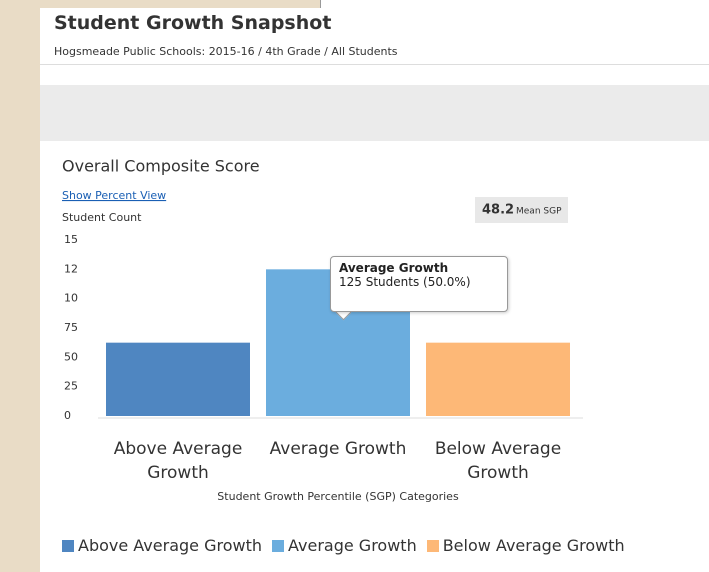  I want to click on y-tick-label: 10, so click(71, 298).